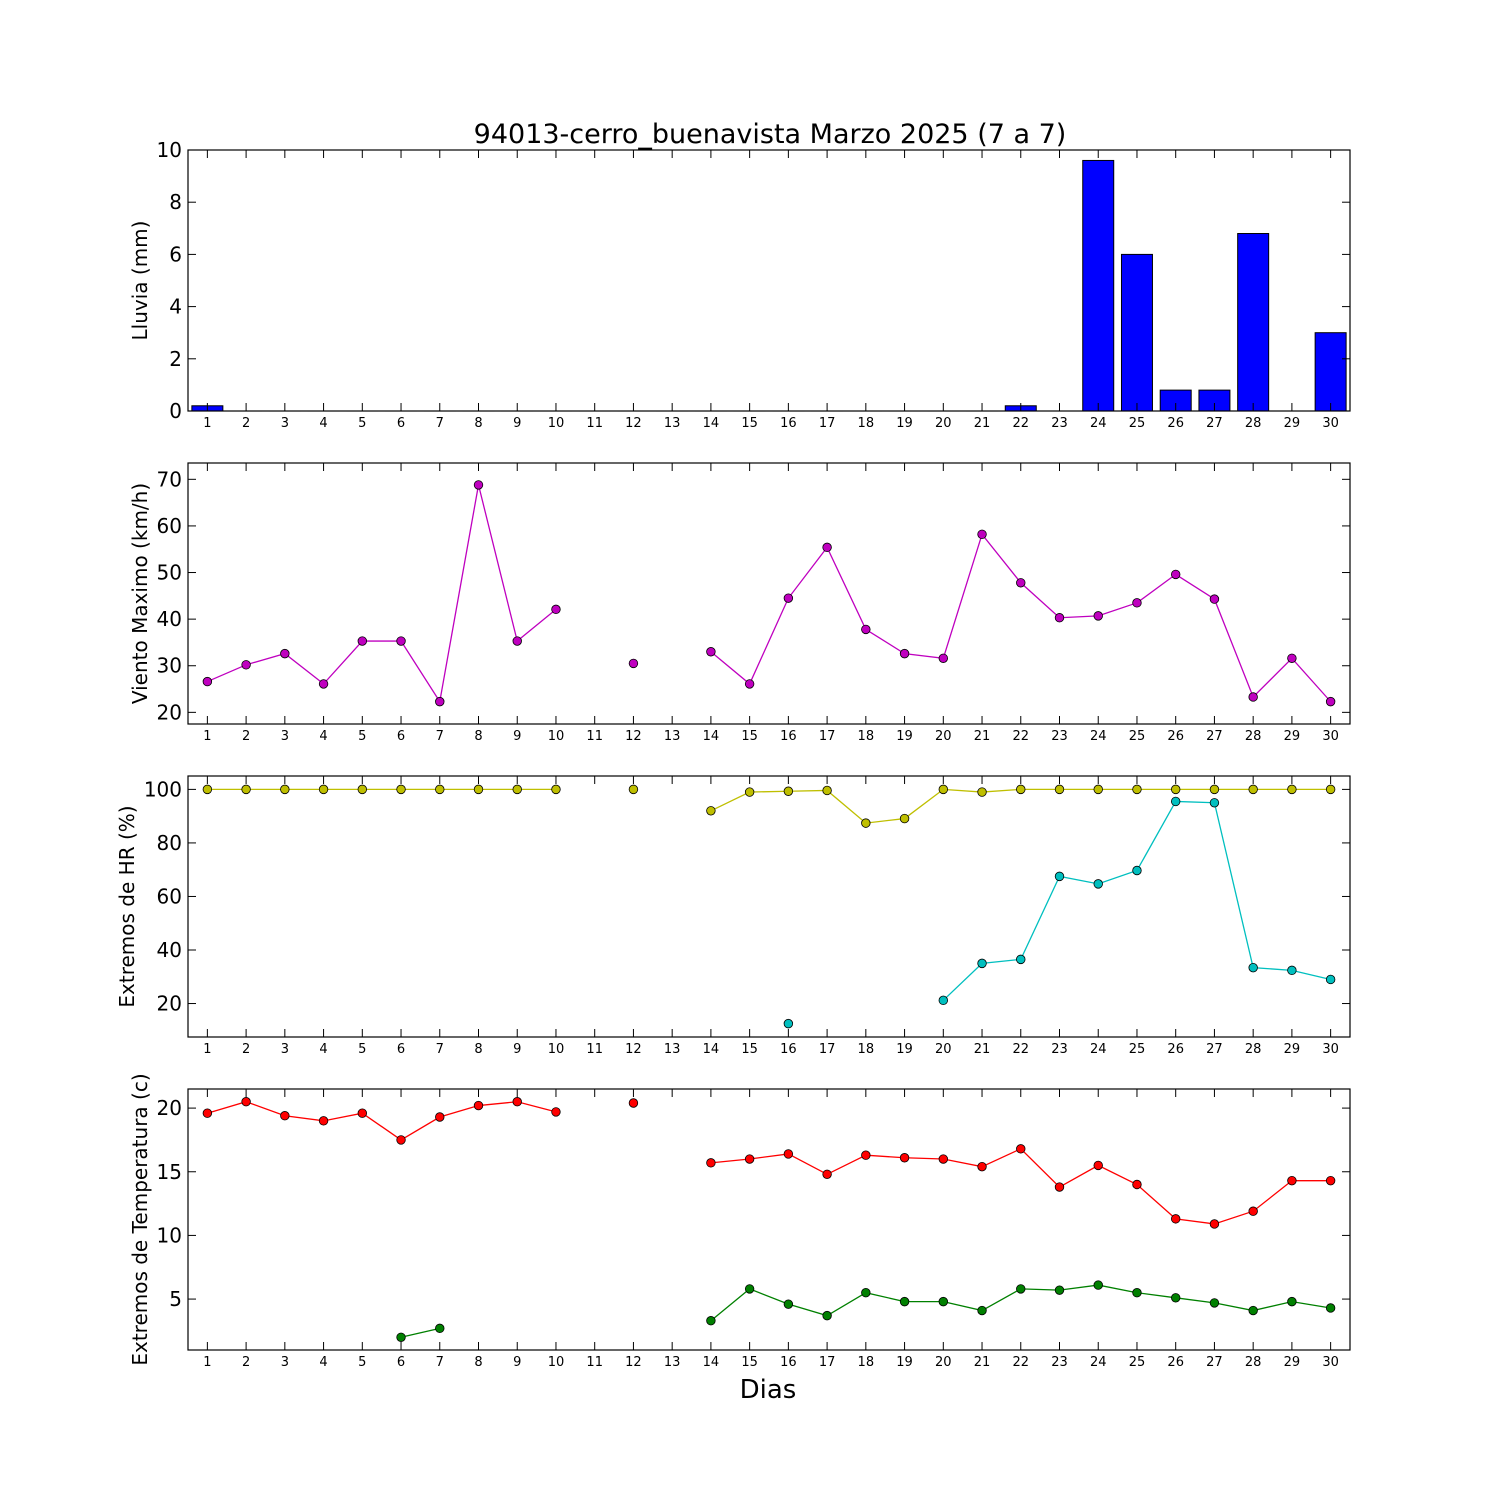  I want to click on x-tick-label: 25, so click(1137, 736).